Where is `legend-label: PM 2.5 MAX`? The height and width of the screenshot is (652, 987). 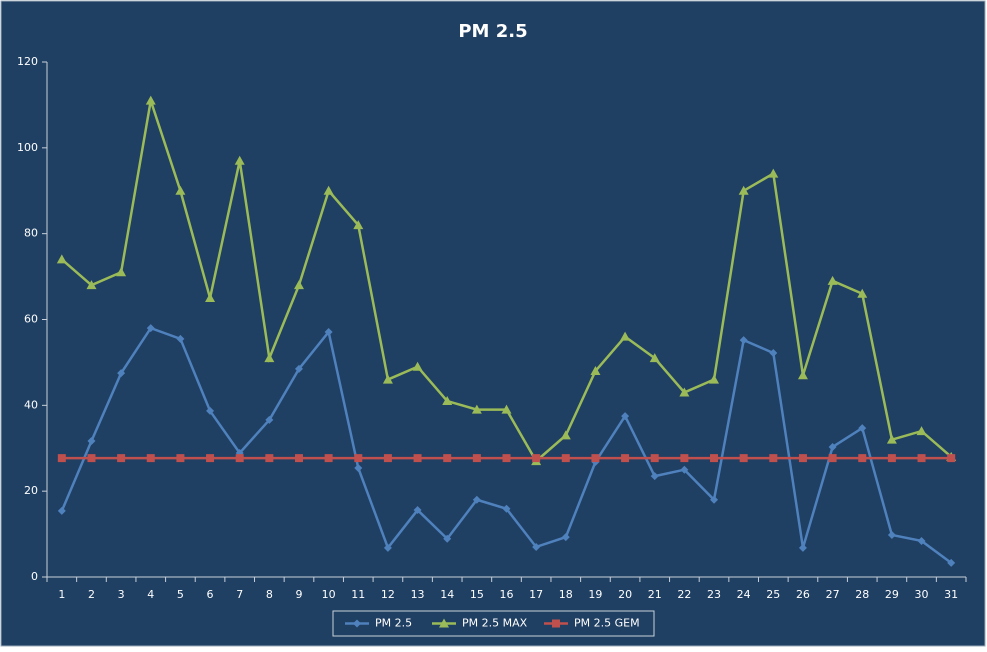
legend-label: PM 2.5 MAX is located at coordinates (495, 623).